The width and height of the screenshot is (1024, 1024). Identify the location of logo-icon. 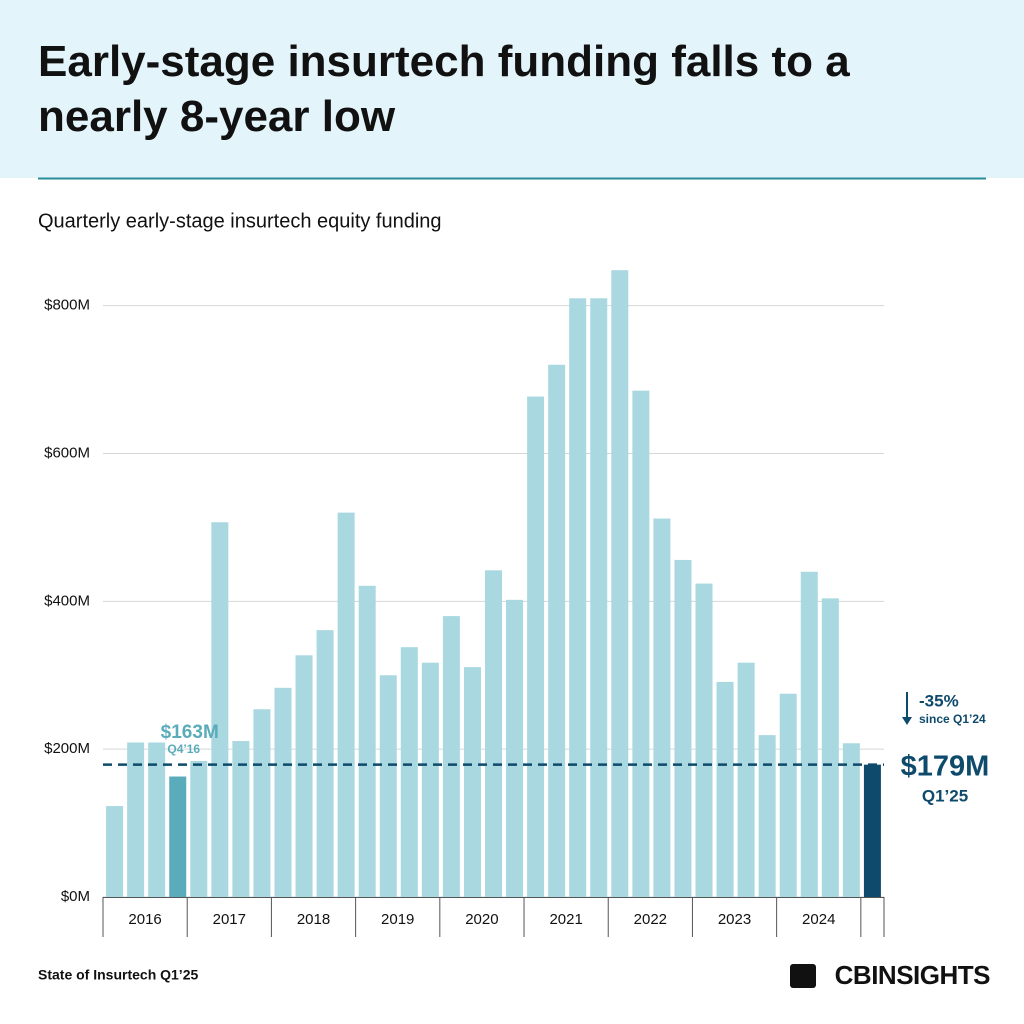
(803, 976).